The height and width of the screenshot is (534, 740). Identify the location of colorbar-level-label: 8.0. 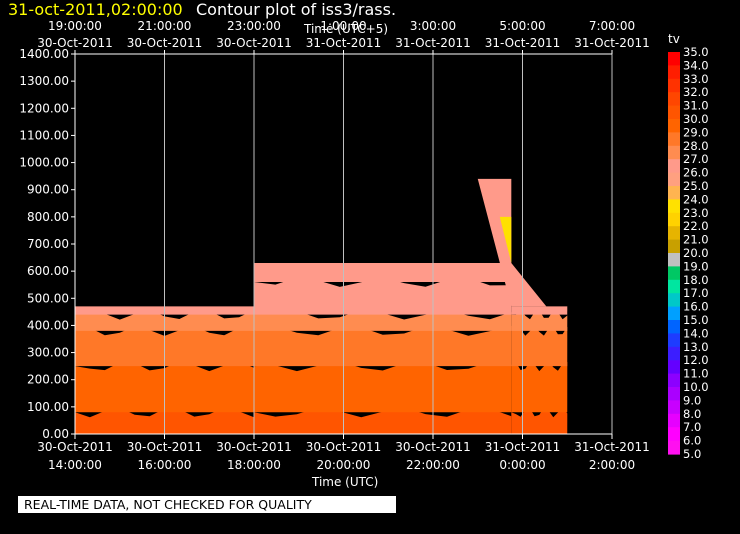
(692, 414).